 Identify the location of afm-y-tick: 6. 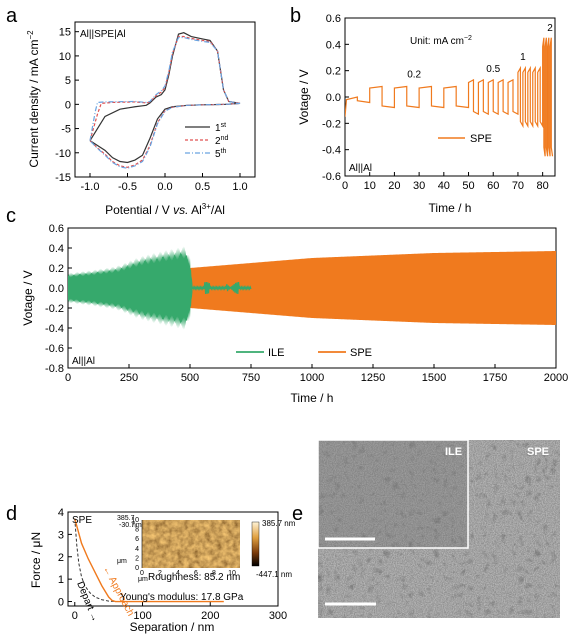
(137, 539).